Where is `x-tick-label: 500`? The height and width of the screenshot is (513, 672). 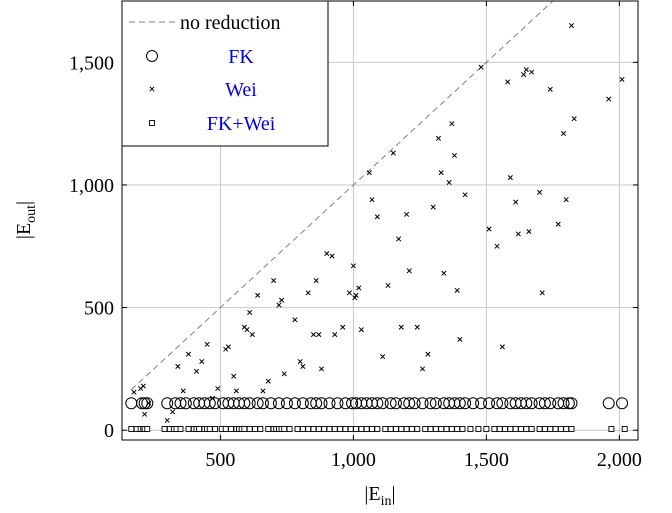 x-tick-label: 500 is located at coordinates (220, 460).